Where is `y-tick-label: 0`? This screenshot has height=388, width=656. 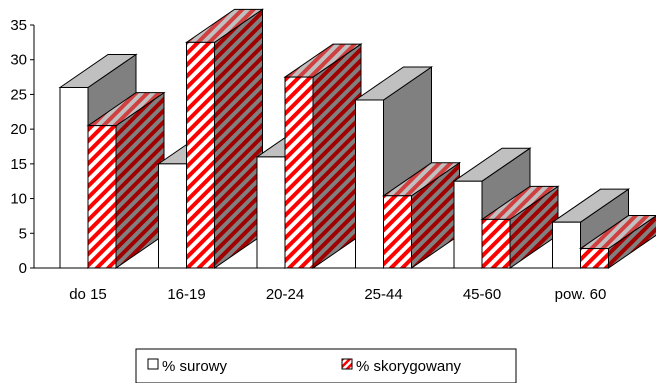 y-tick-label: 0 is located at coordinates (23, 268).